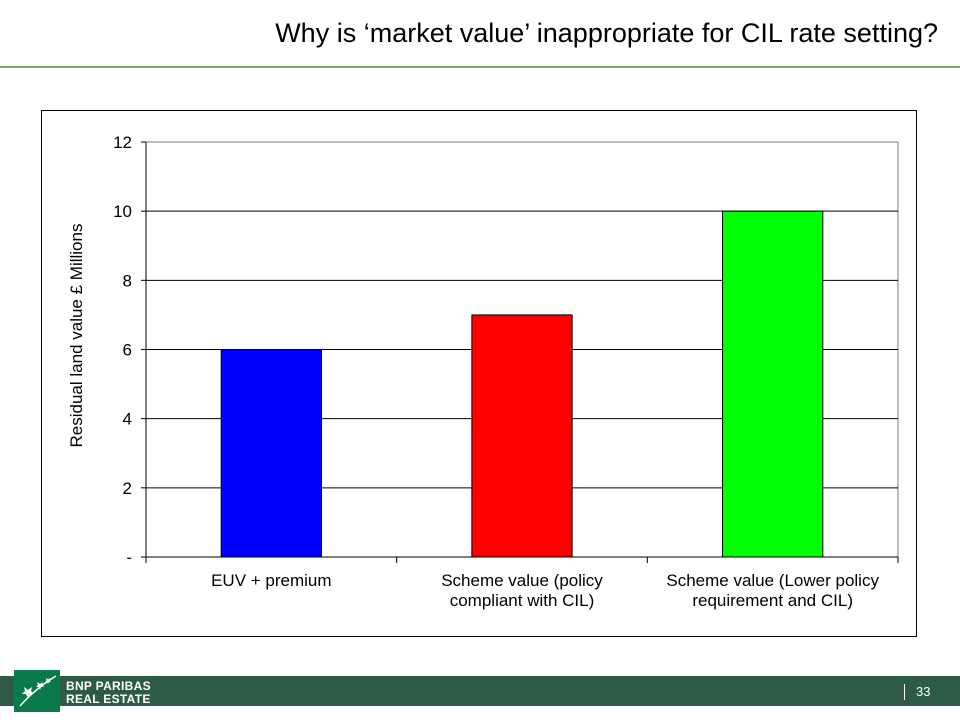 The height and width of the screenshot is (720, 960). I want to click on y-axis-label: Residual land value £ Millions, so click(76, 336).